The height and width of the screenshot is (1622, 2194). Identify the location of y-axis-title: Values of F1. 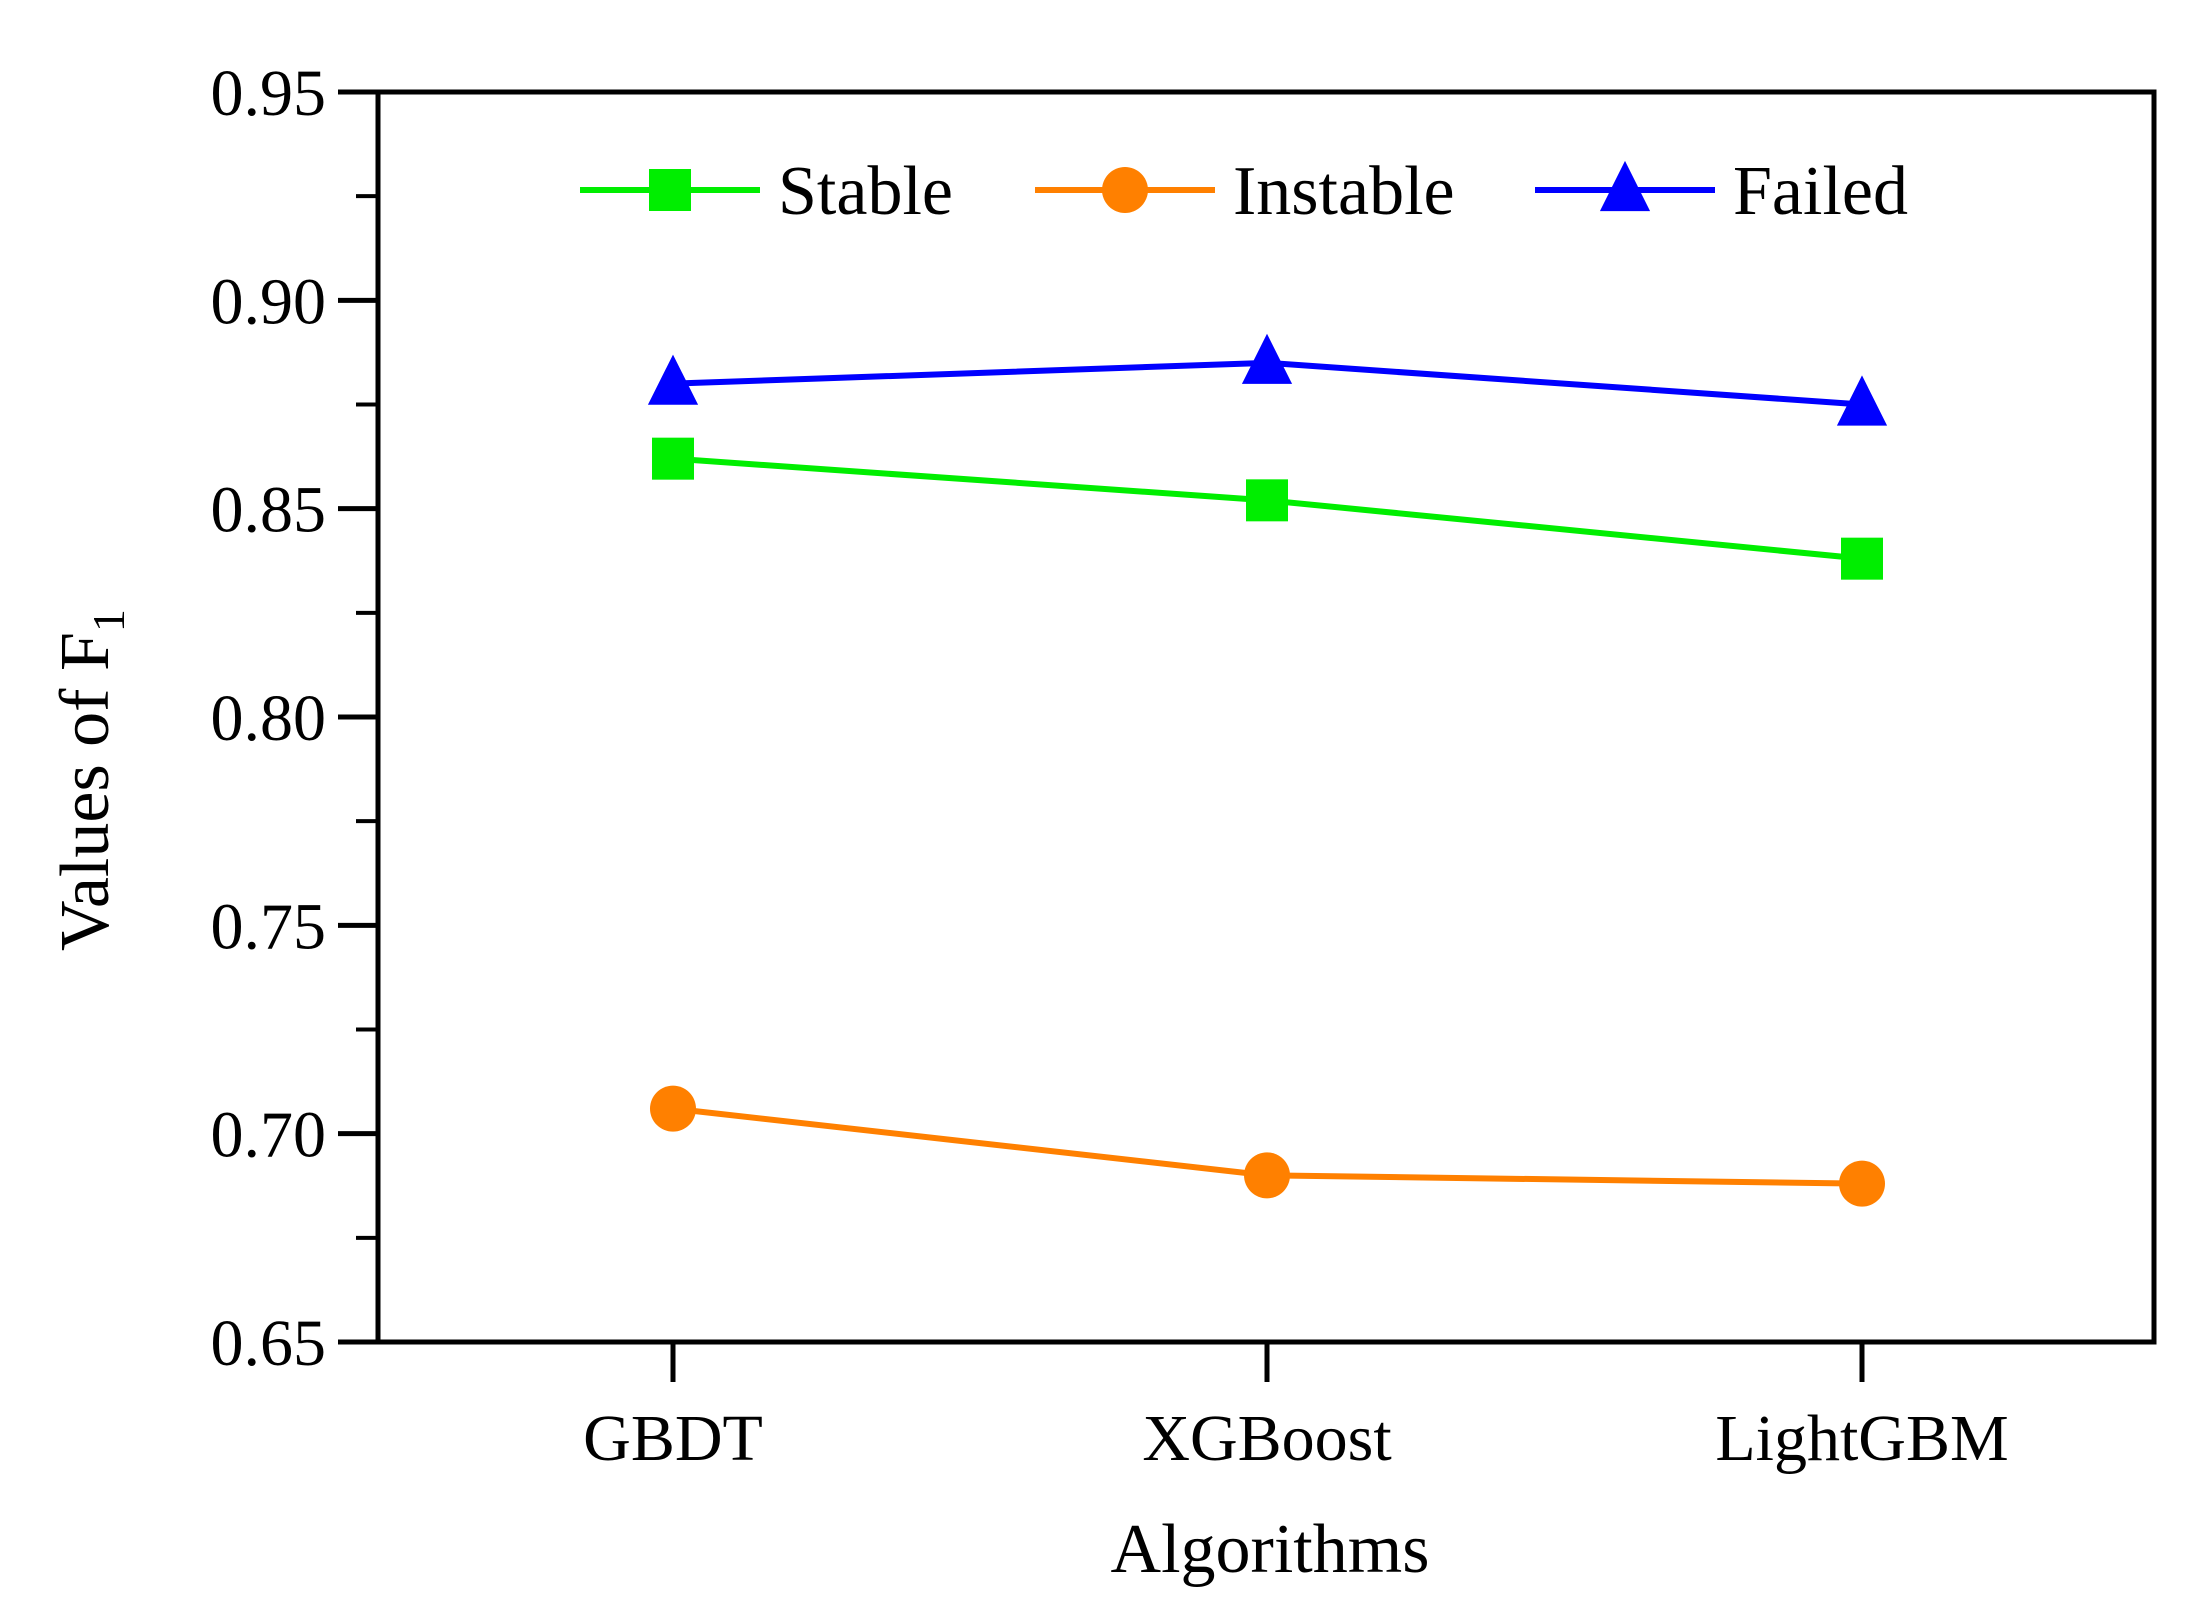
(90, 780).